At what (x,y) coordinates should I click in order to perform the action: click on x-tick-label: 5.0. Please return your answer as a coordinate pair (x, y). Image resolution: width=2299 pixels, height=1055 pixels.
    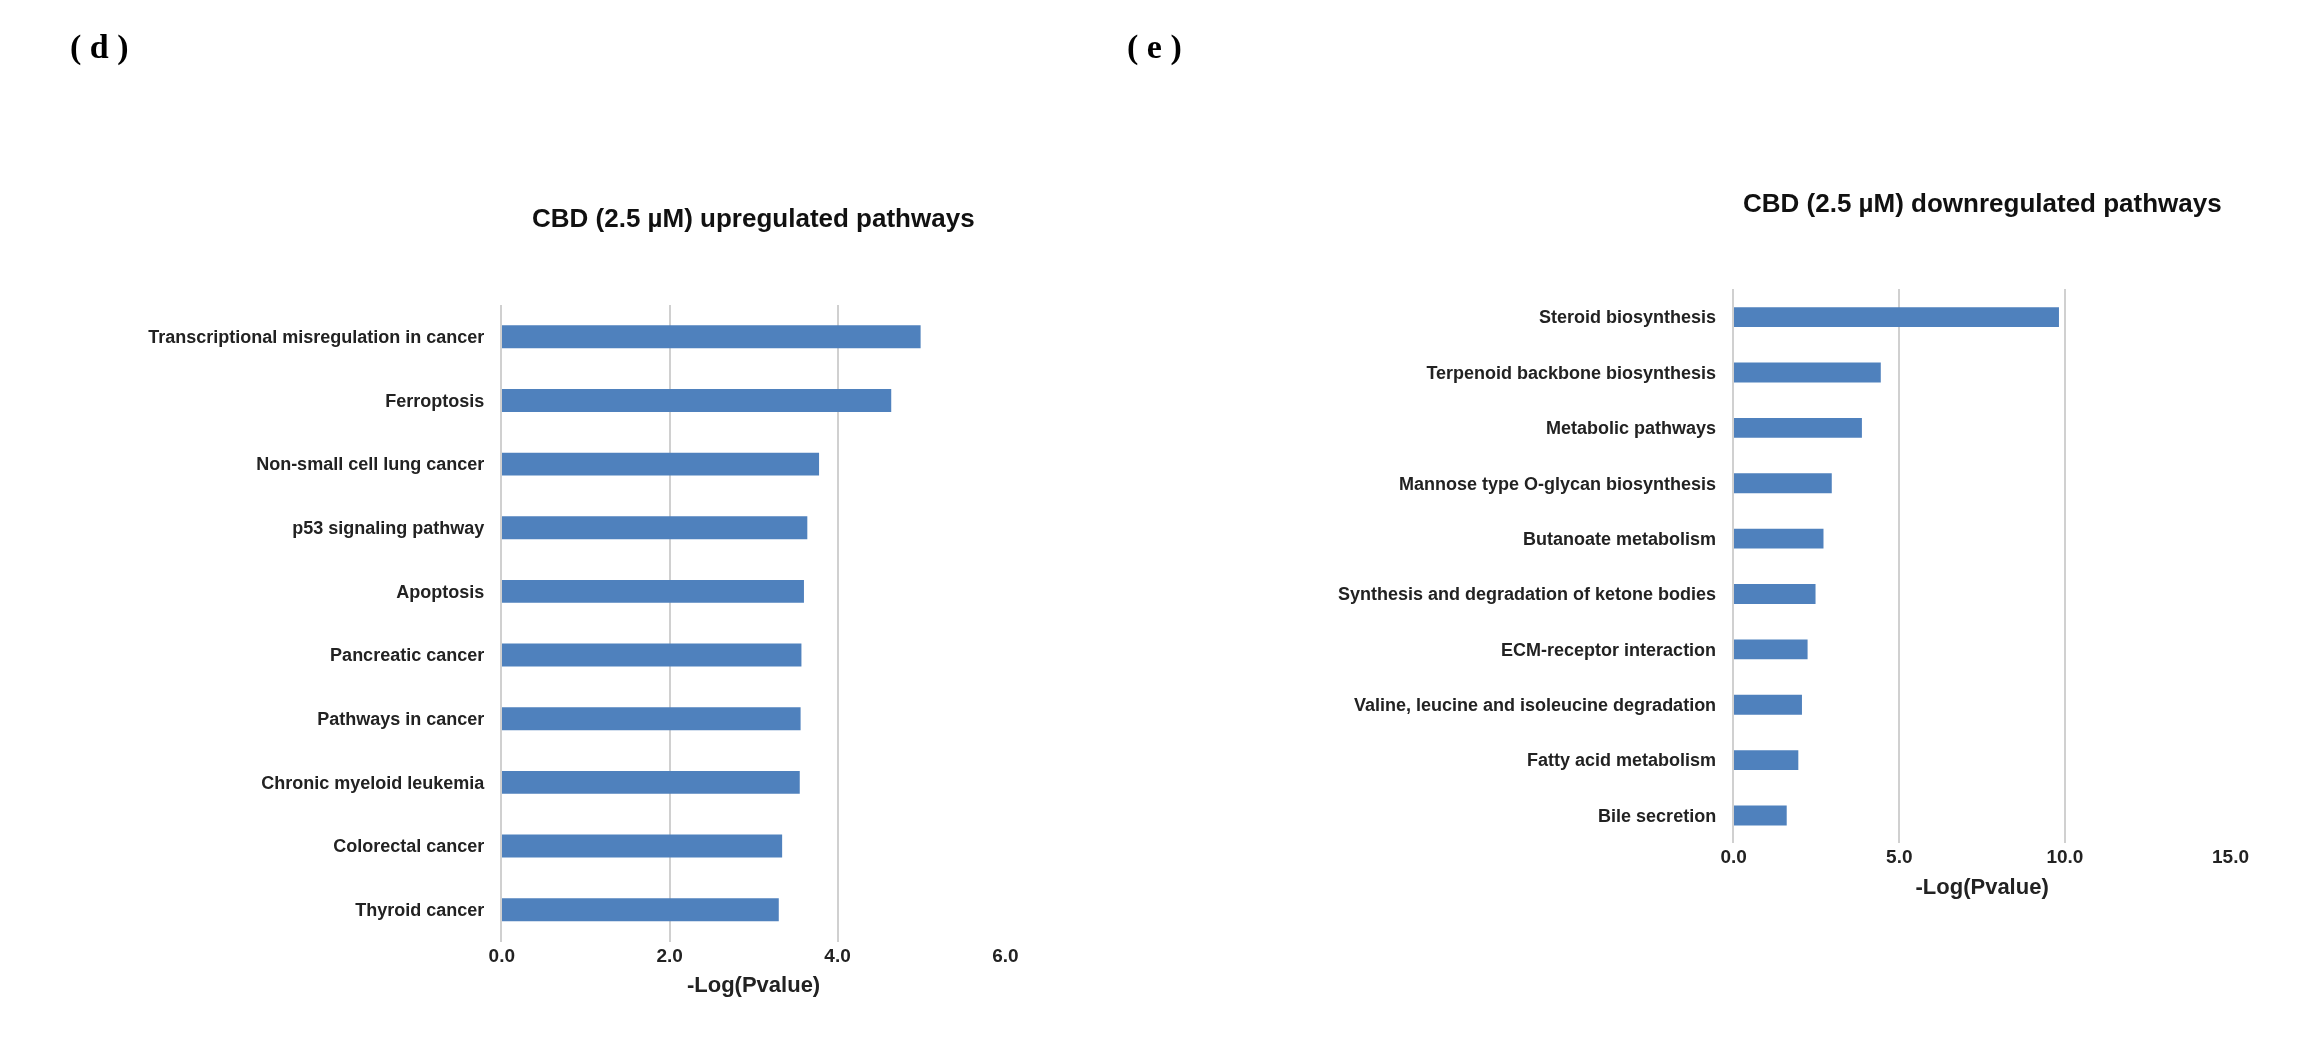
    Looking at the image, I should click on (1899, 857).